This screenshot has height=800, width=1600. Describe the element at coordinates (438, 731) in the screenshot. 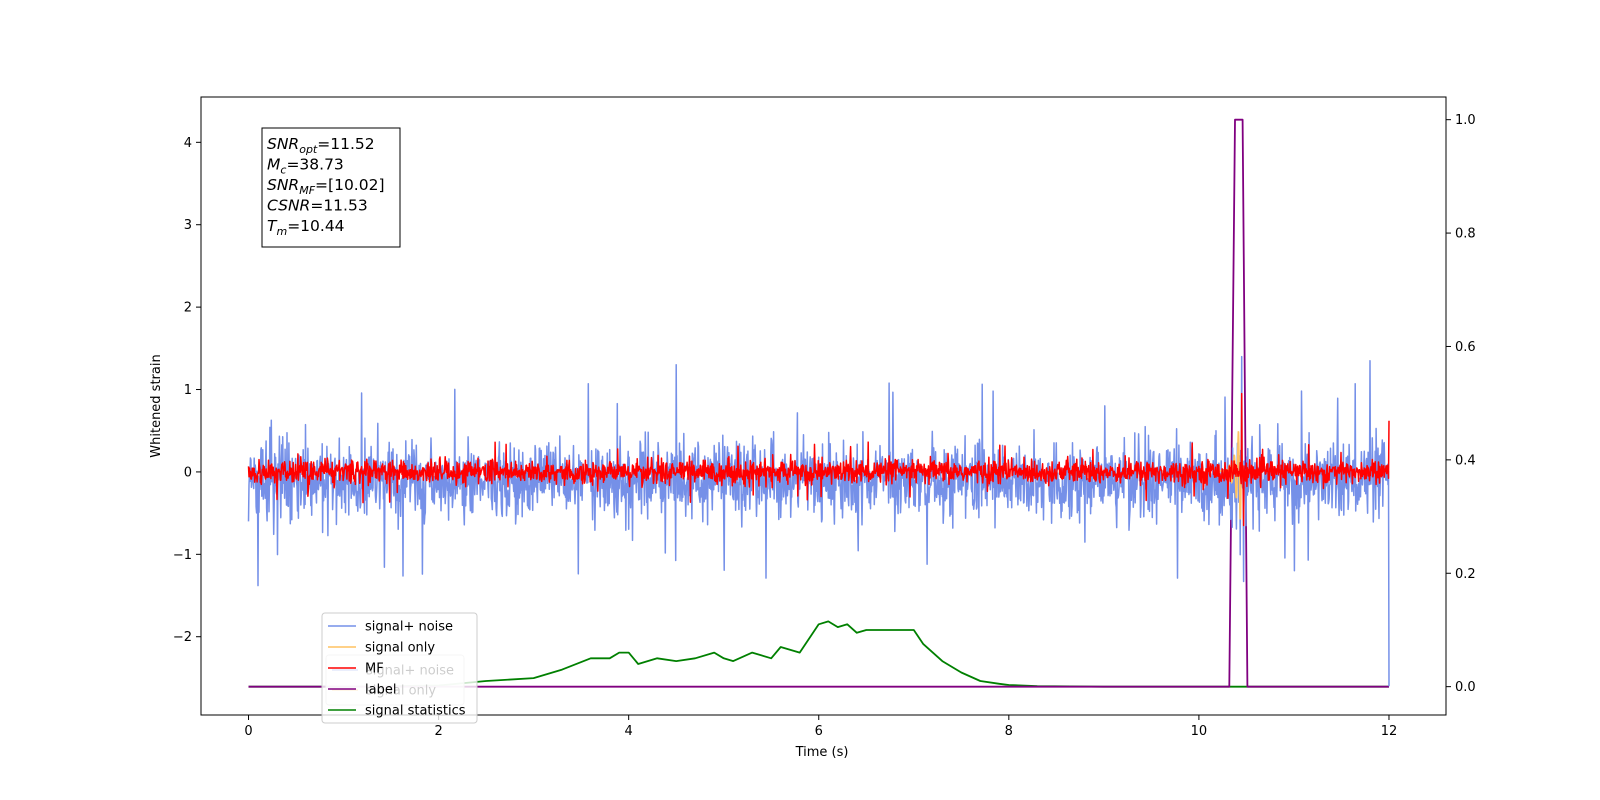

I see `x-tick-label: 2` at that location.